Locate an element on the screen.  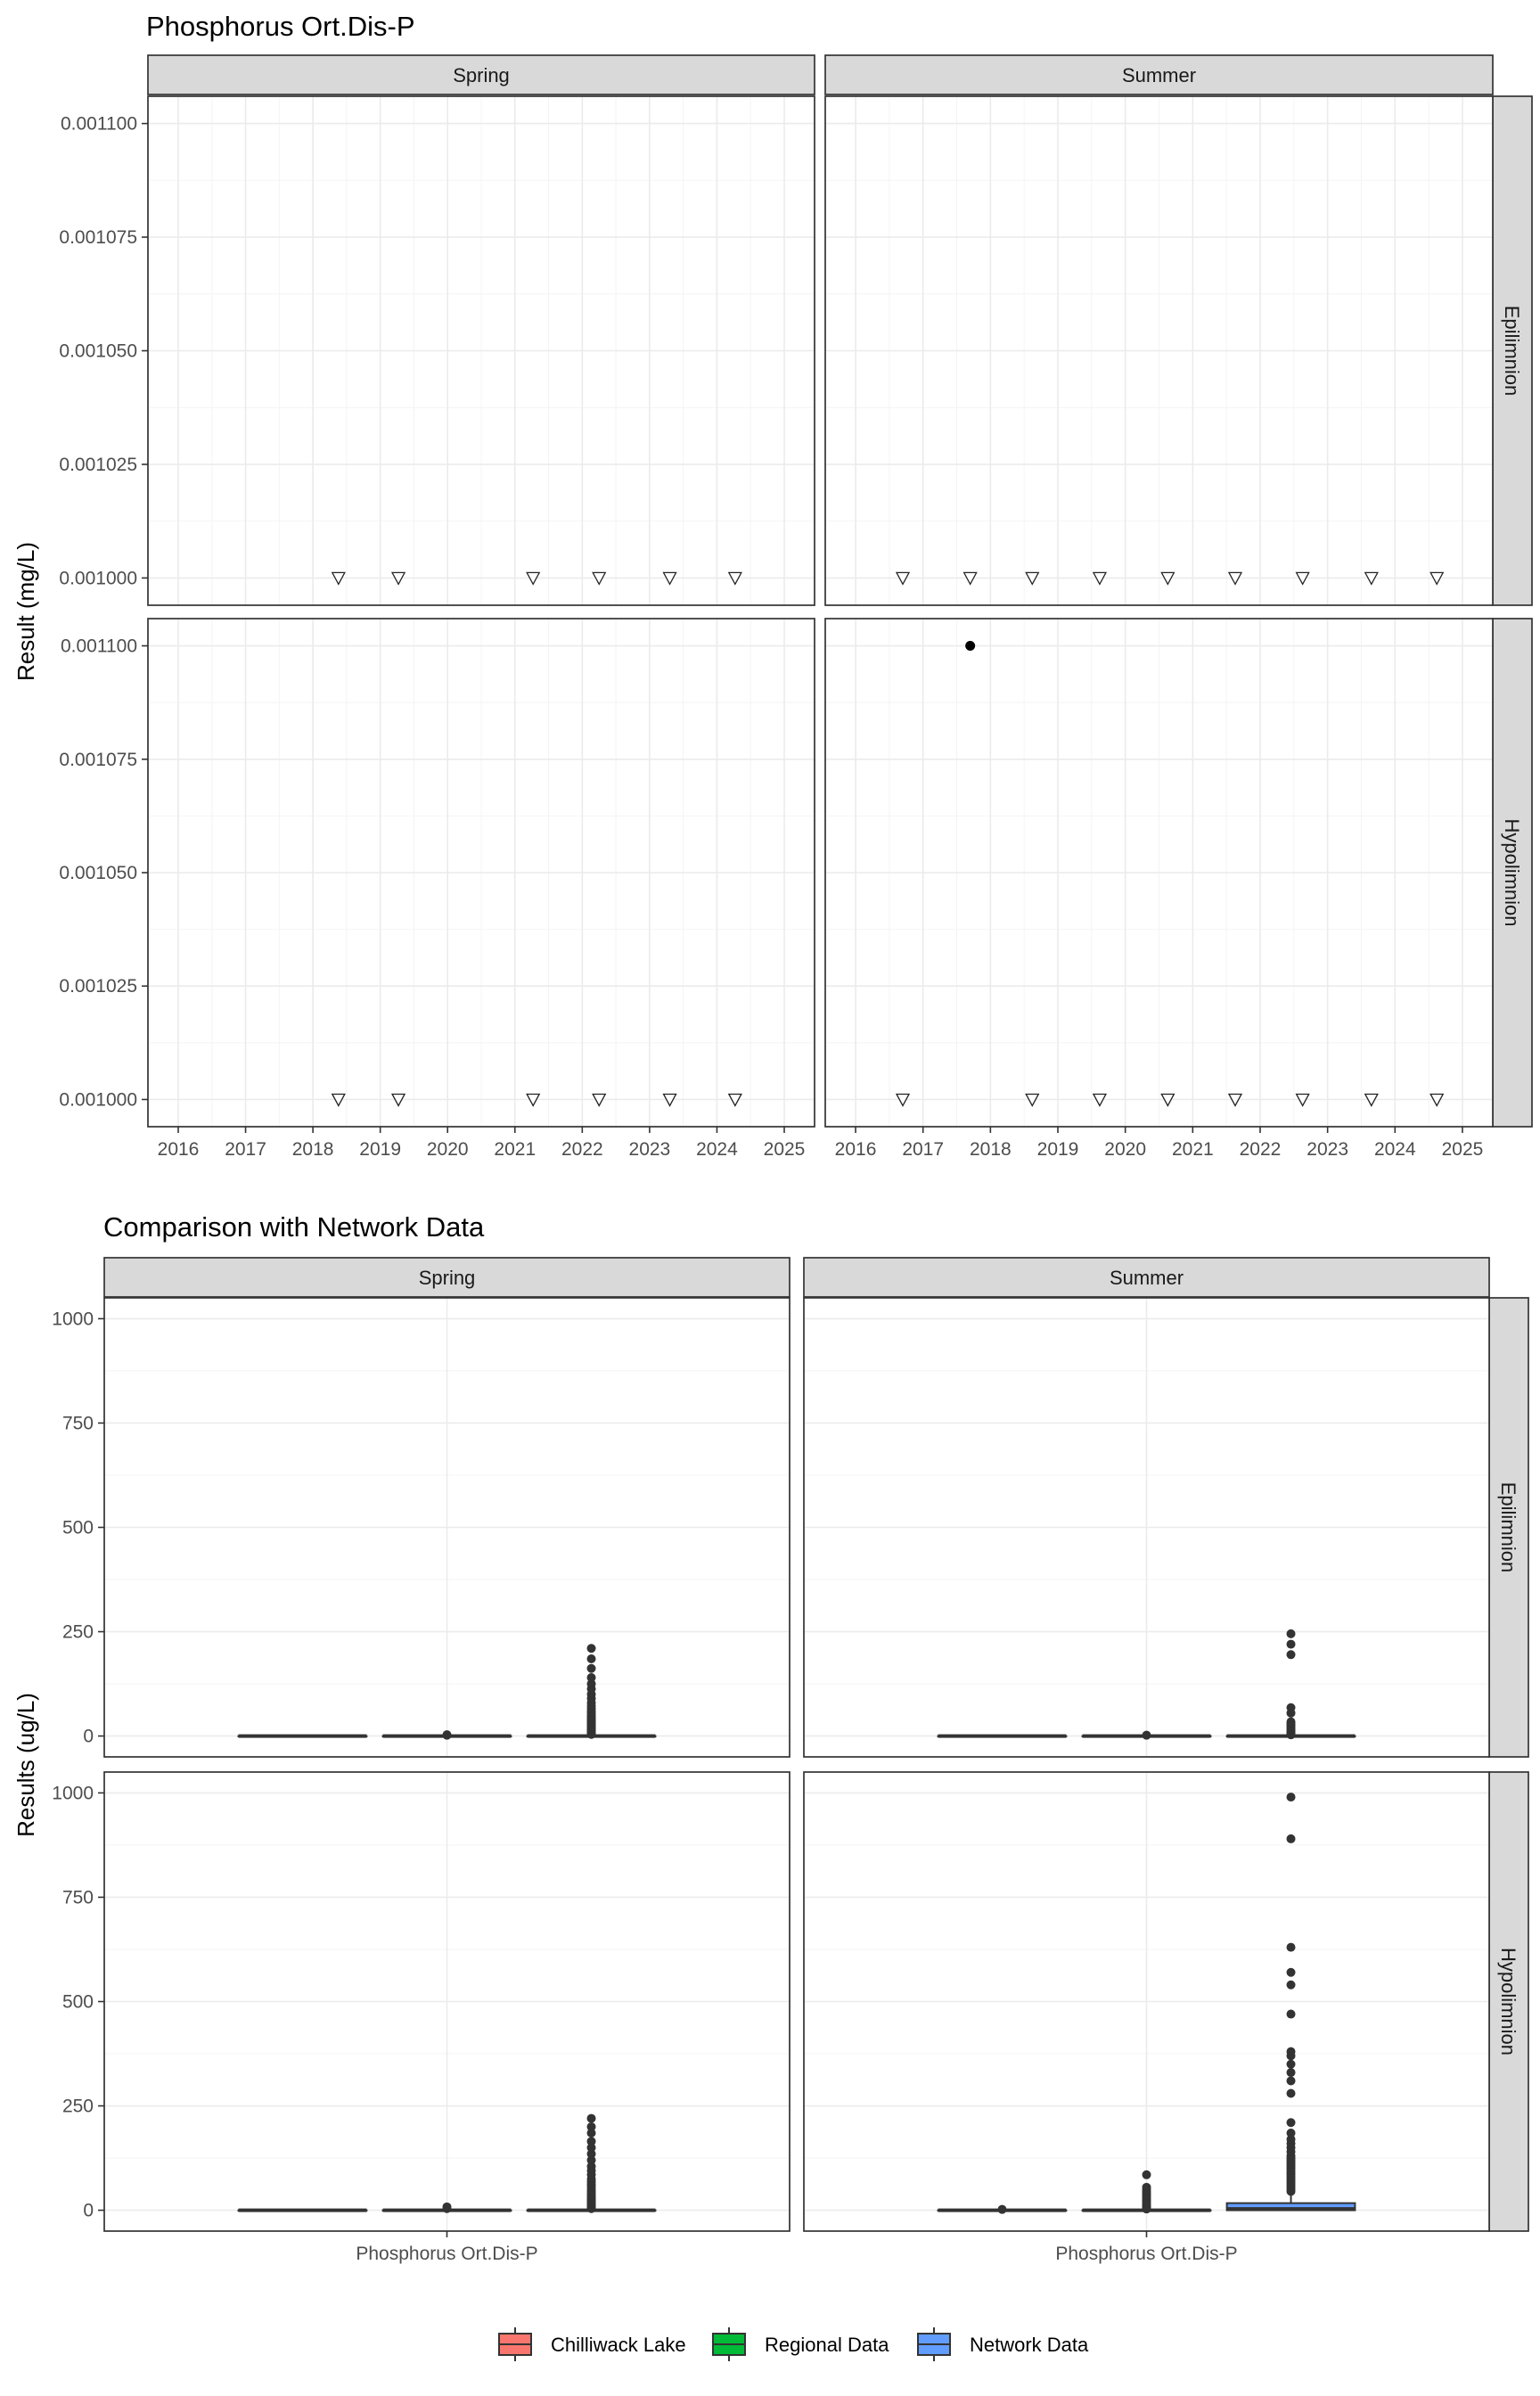
x-tick-label: 2019 is located at coordinates (1058, 1149).